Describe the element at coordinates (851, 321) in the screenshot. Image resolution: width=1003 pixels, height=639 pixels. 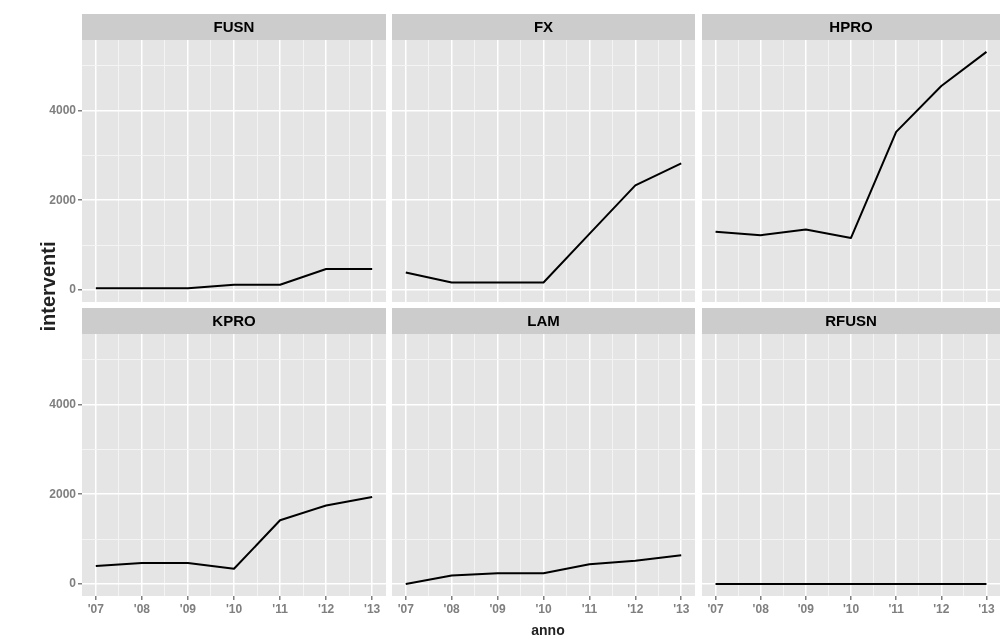
I see `chart-title: RFUSN` at that location.